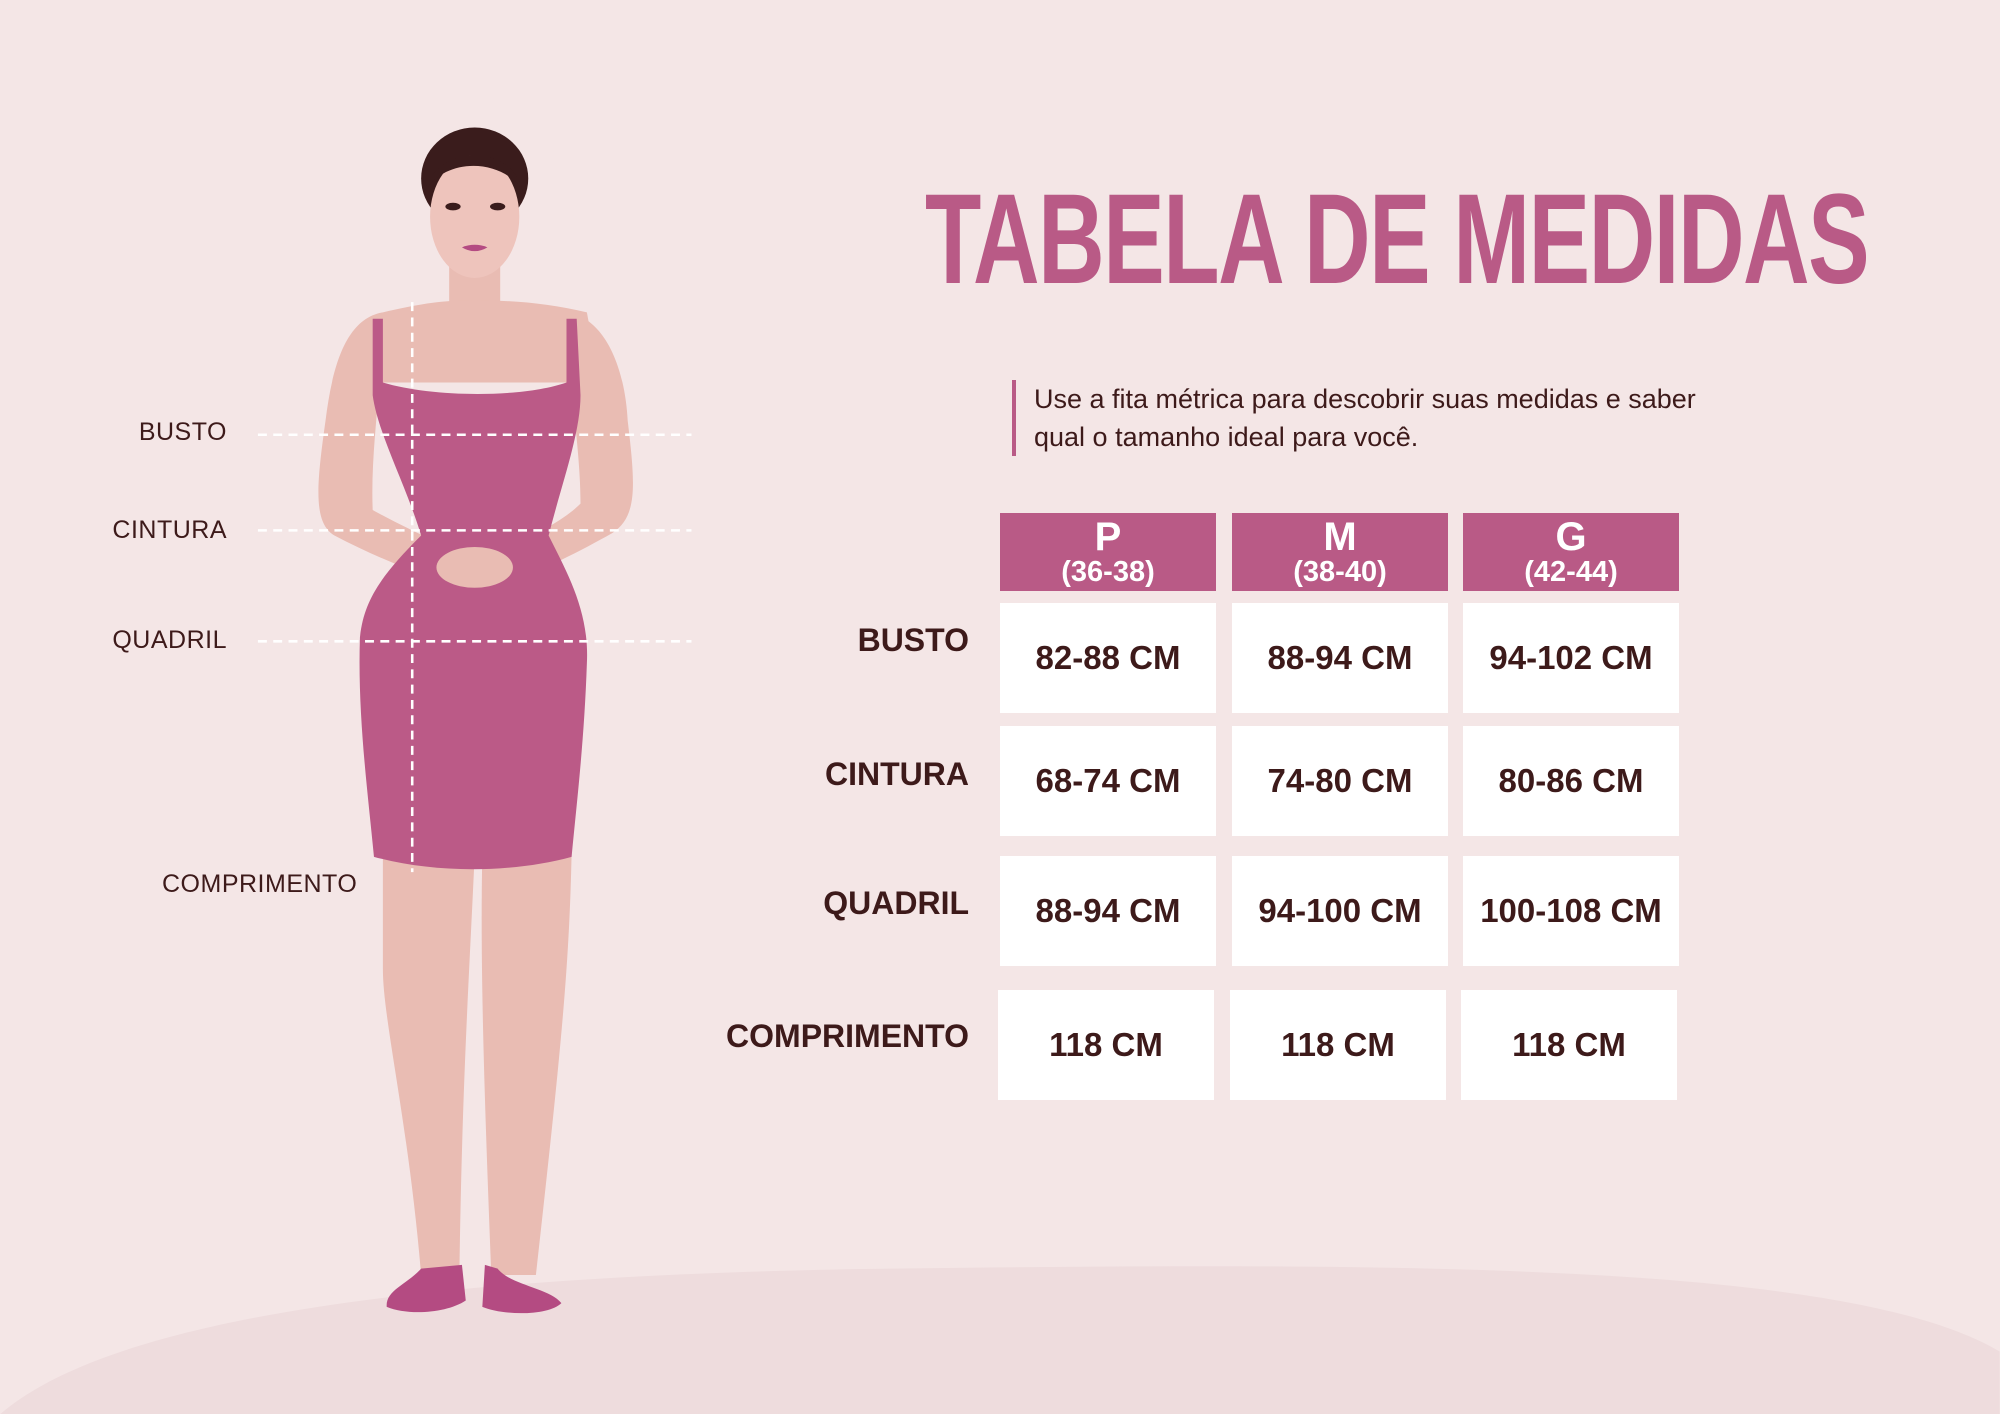 This screenshot has width=2000, height=1414. Describe the element at coordinates (553, 451) in the screenshot. I see `right-arm` at that location.